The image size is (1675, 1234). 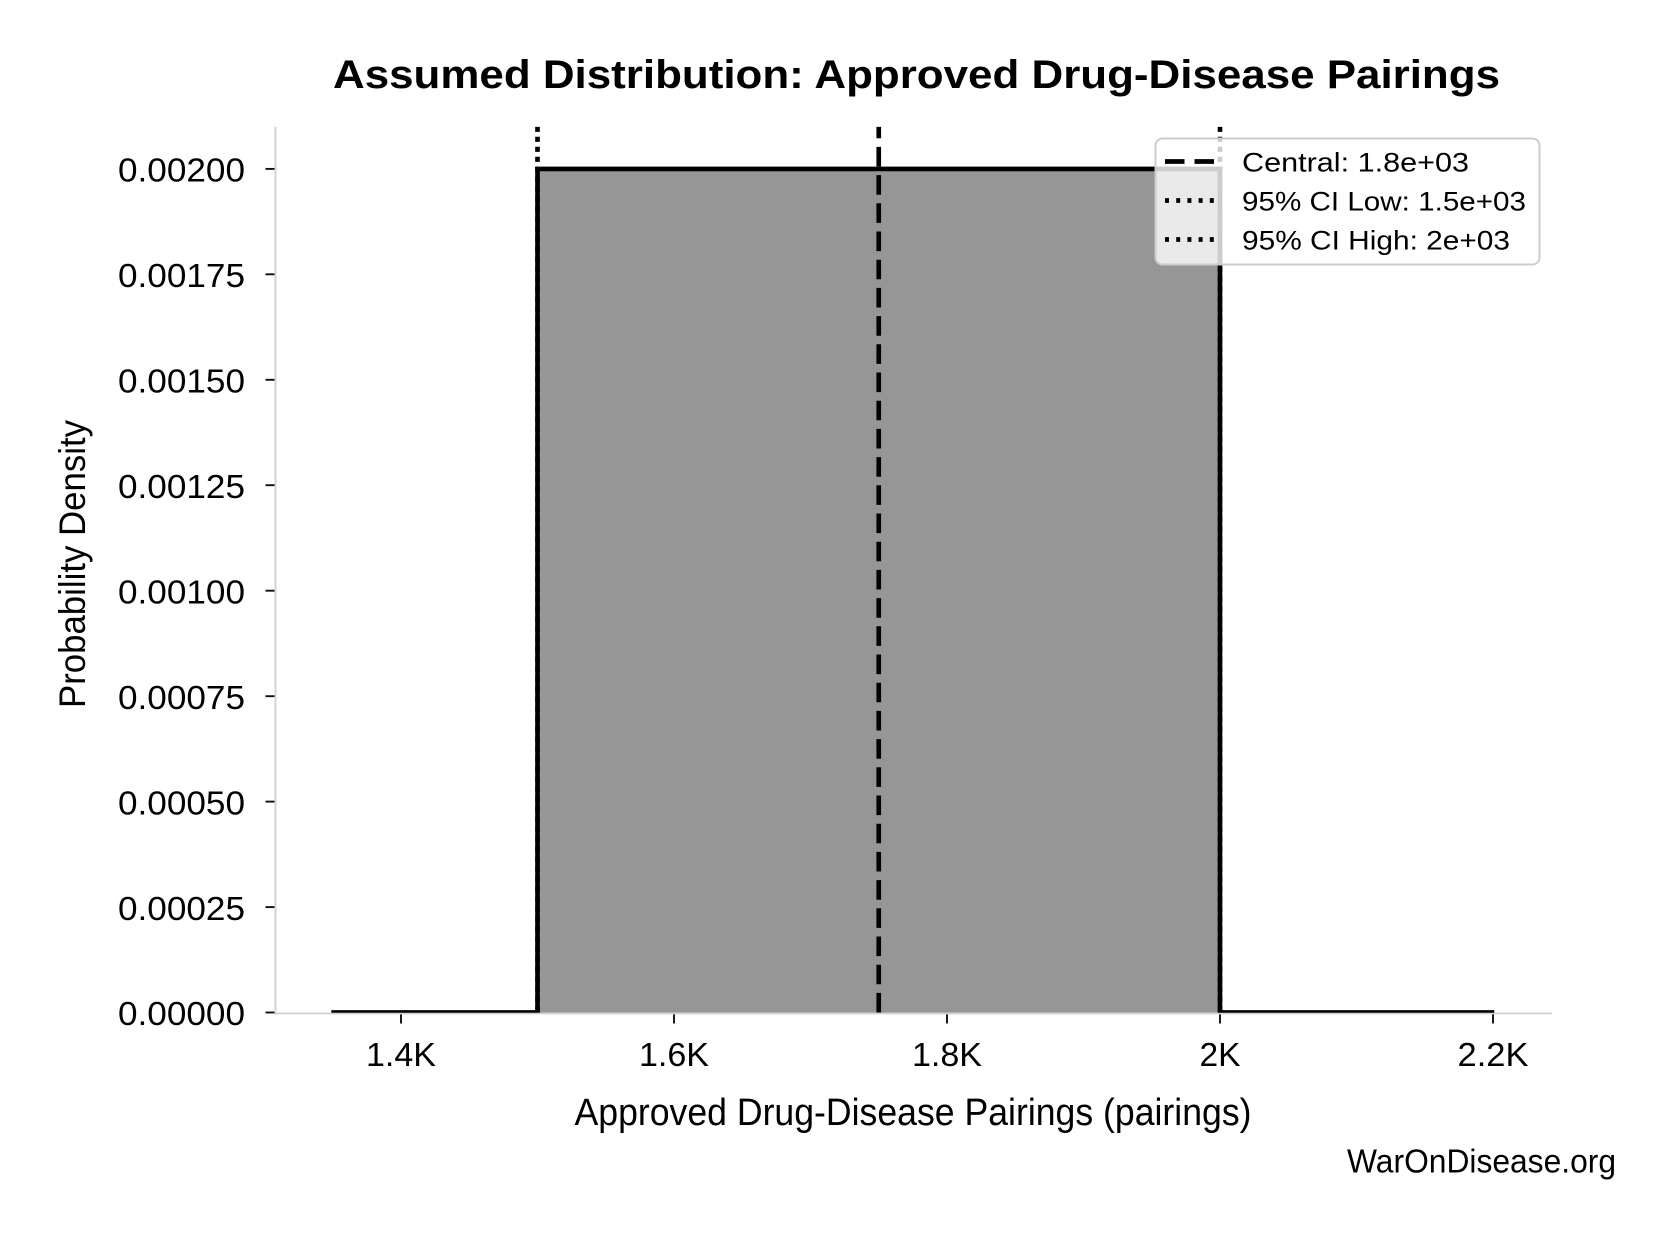 I want to click on svg-text: 0.00000, so click(x=181, y=1013).